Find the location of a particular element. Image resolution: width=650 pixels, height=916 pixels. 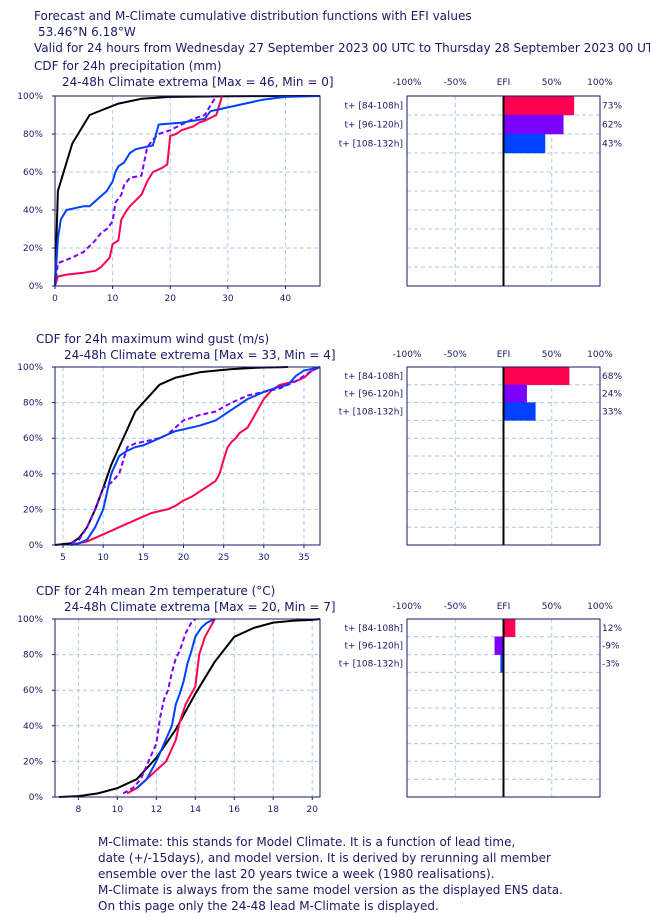

efi-value-label: 62% is located at coordinates (612, 126).